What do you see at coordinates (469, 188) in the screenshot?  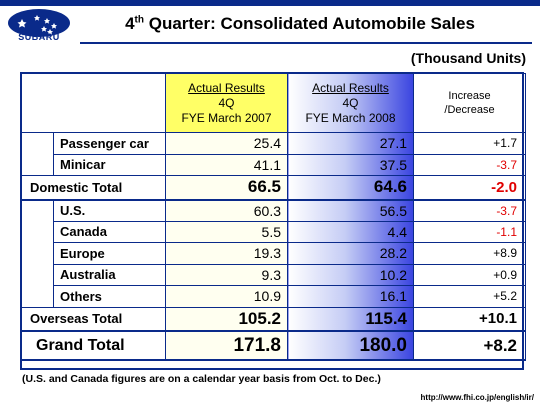 I see `value-change: -2.0` at bounding box center [469, 188].